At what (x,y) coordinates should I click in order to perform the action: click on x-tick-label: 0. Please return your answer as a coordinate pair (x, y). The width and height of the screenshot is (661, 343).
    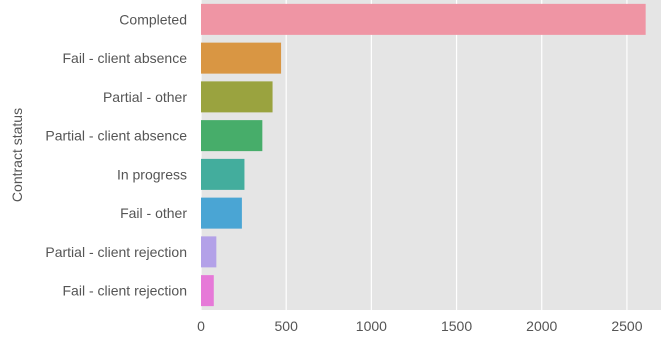
    Looking at the image, I should click on (201, 326).